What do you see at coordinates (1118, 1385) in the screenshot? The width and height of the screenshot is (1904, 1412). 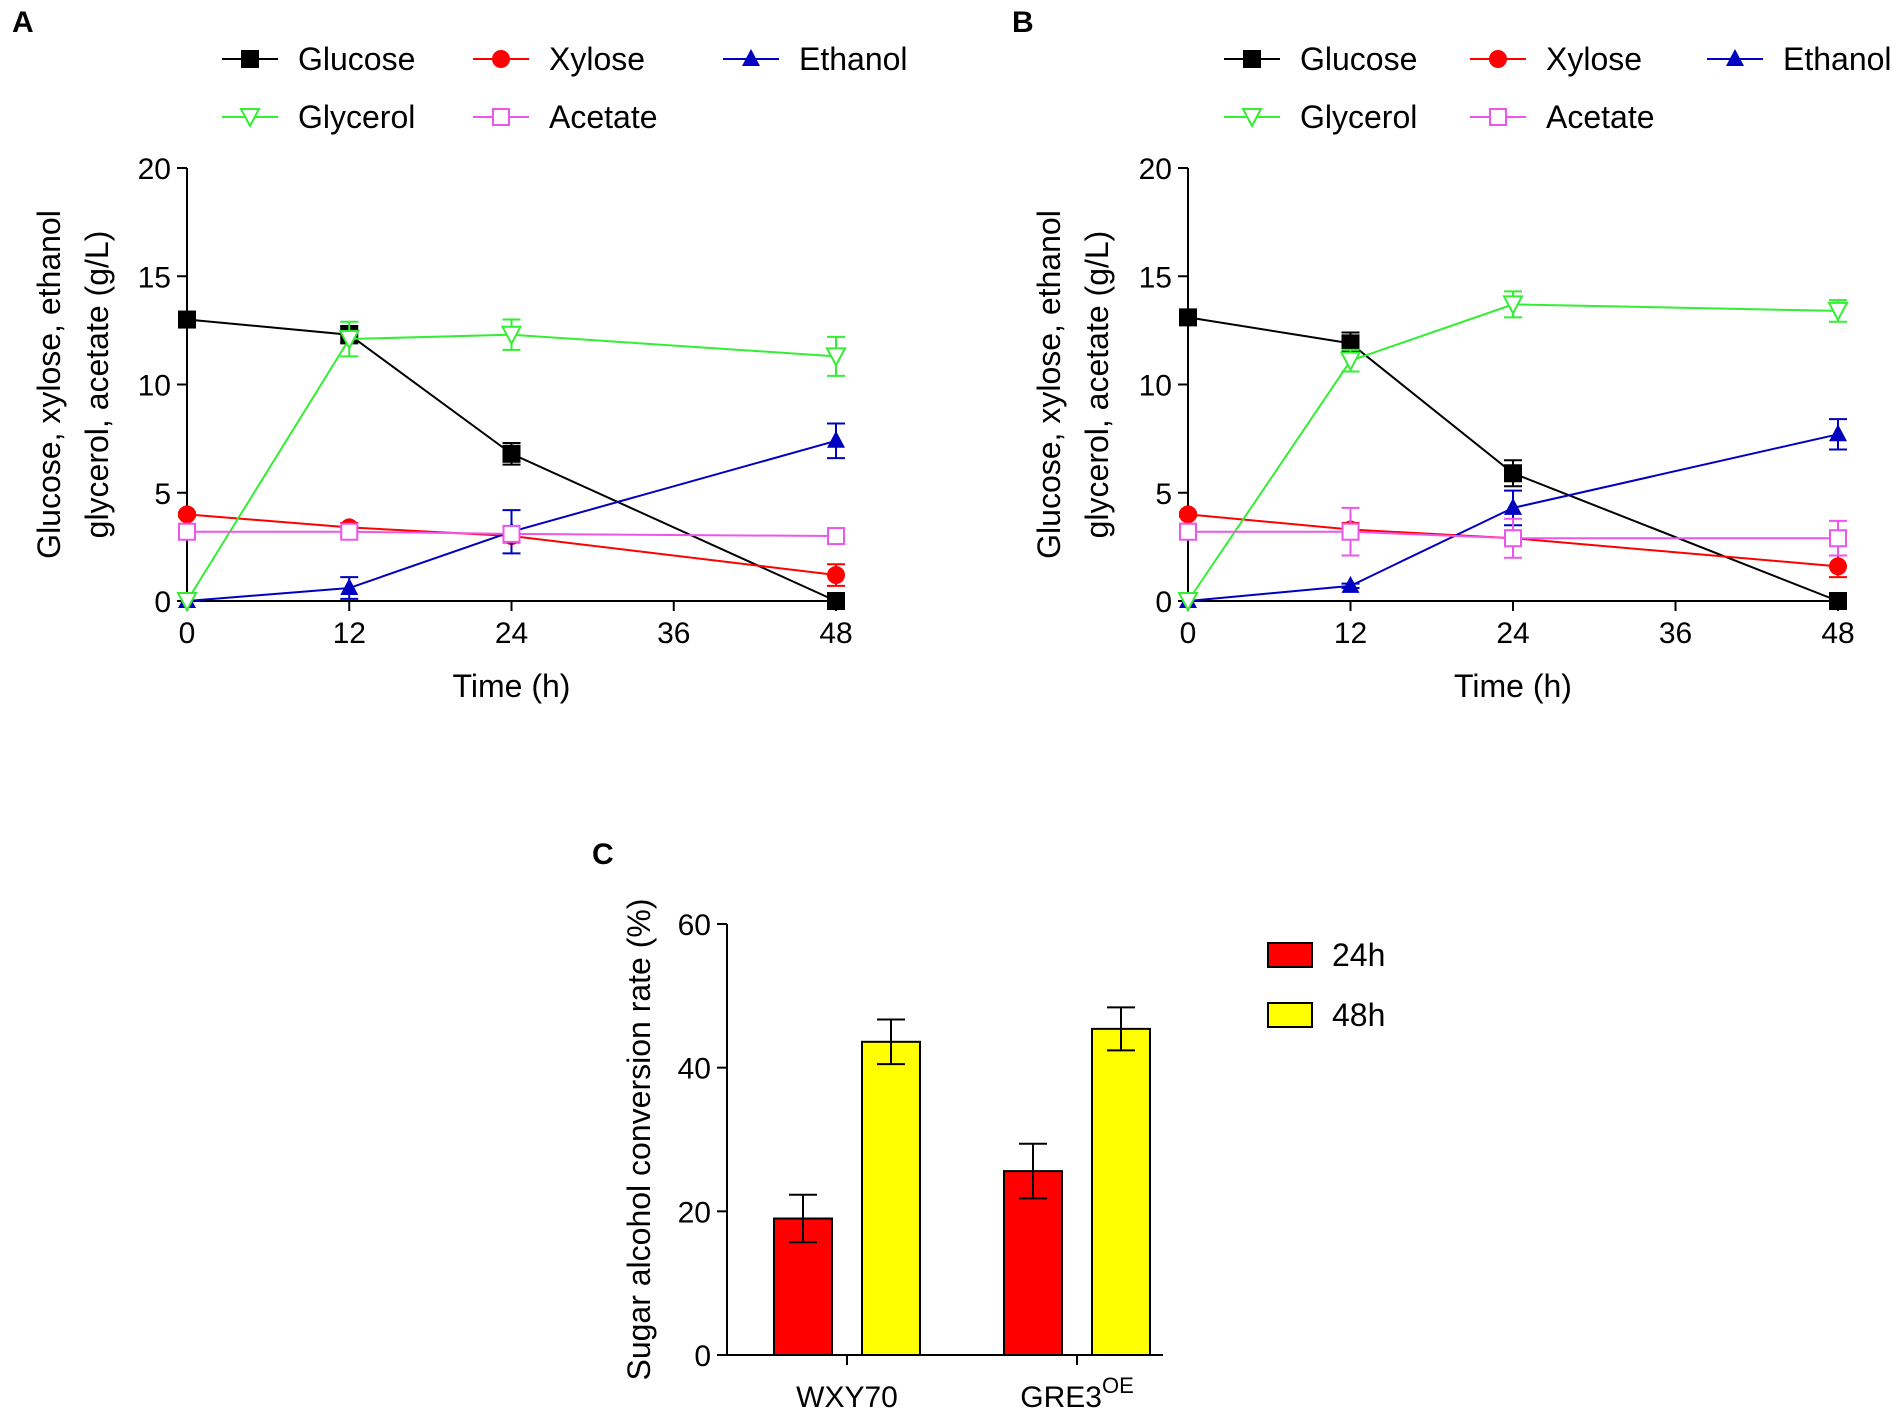 I see `category-superscript: OE` at bounding box center [1118, 1385].